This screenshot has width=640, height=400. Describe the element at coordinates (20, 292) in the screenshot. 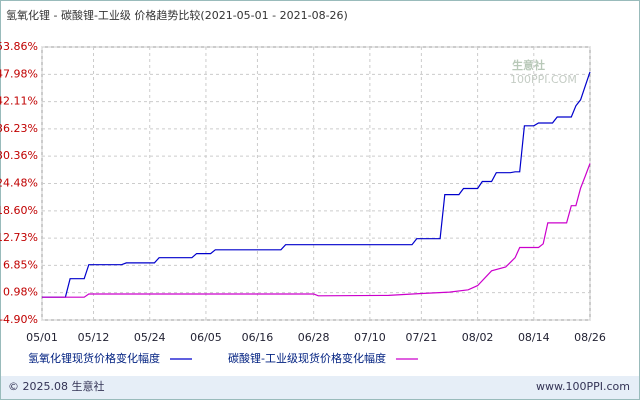

I see `y-tick-label: 0.98%` at that location.